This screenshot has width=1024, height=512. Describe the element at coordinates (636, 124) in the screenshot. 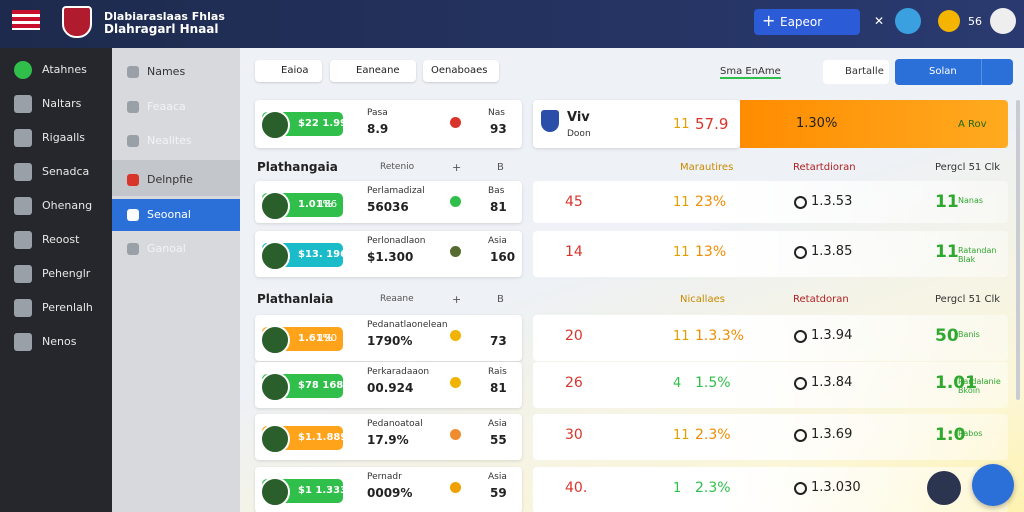

I see `featured-detail: Viv Doon 11 57.9` at that location.